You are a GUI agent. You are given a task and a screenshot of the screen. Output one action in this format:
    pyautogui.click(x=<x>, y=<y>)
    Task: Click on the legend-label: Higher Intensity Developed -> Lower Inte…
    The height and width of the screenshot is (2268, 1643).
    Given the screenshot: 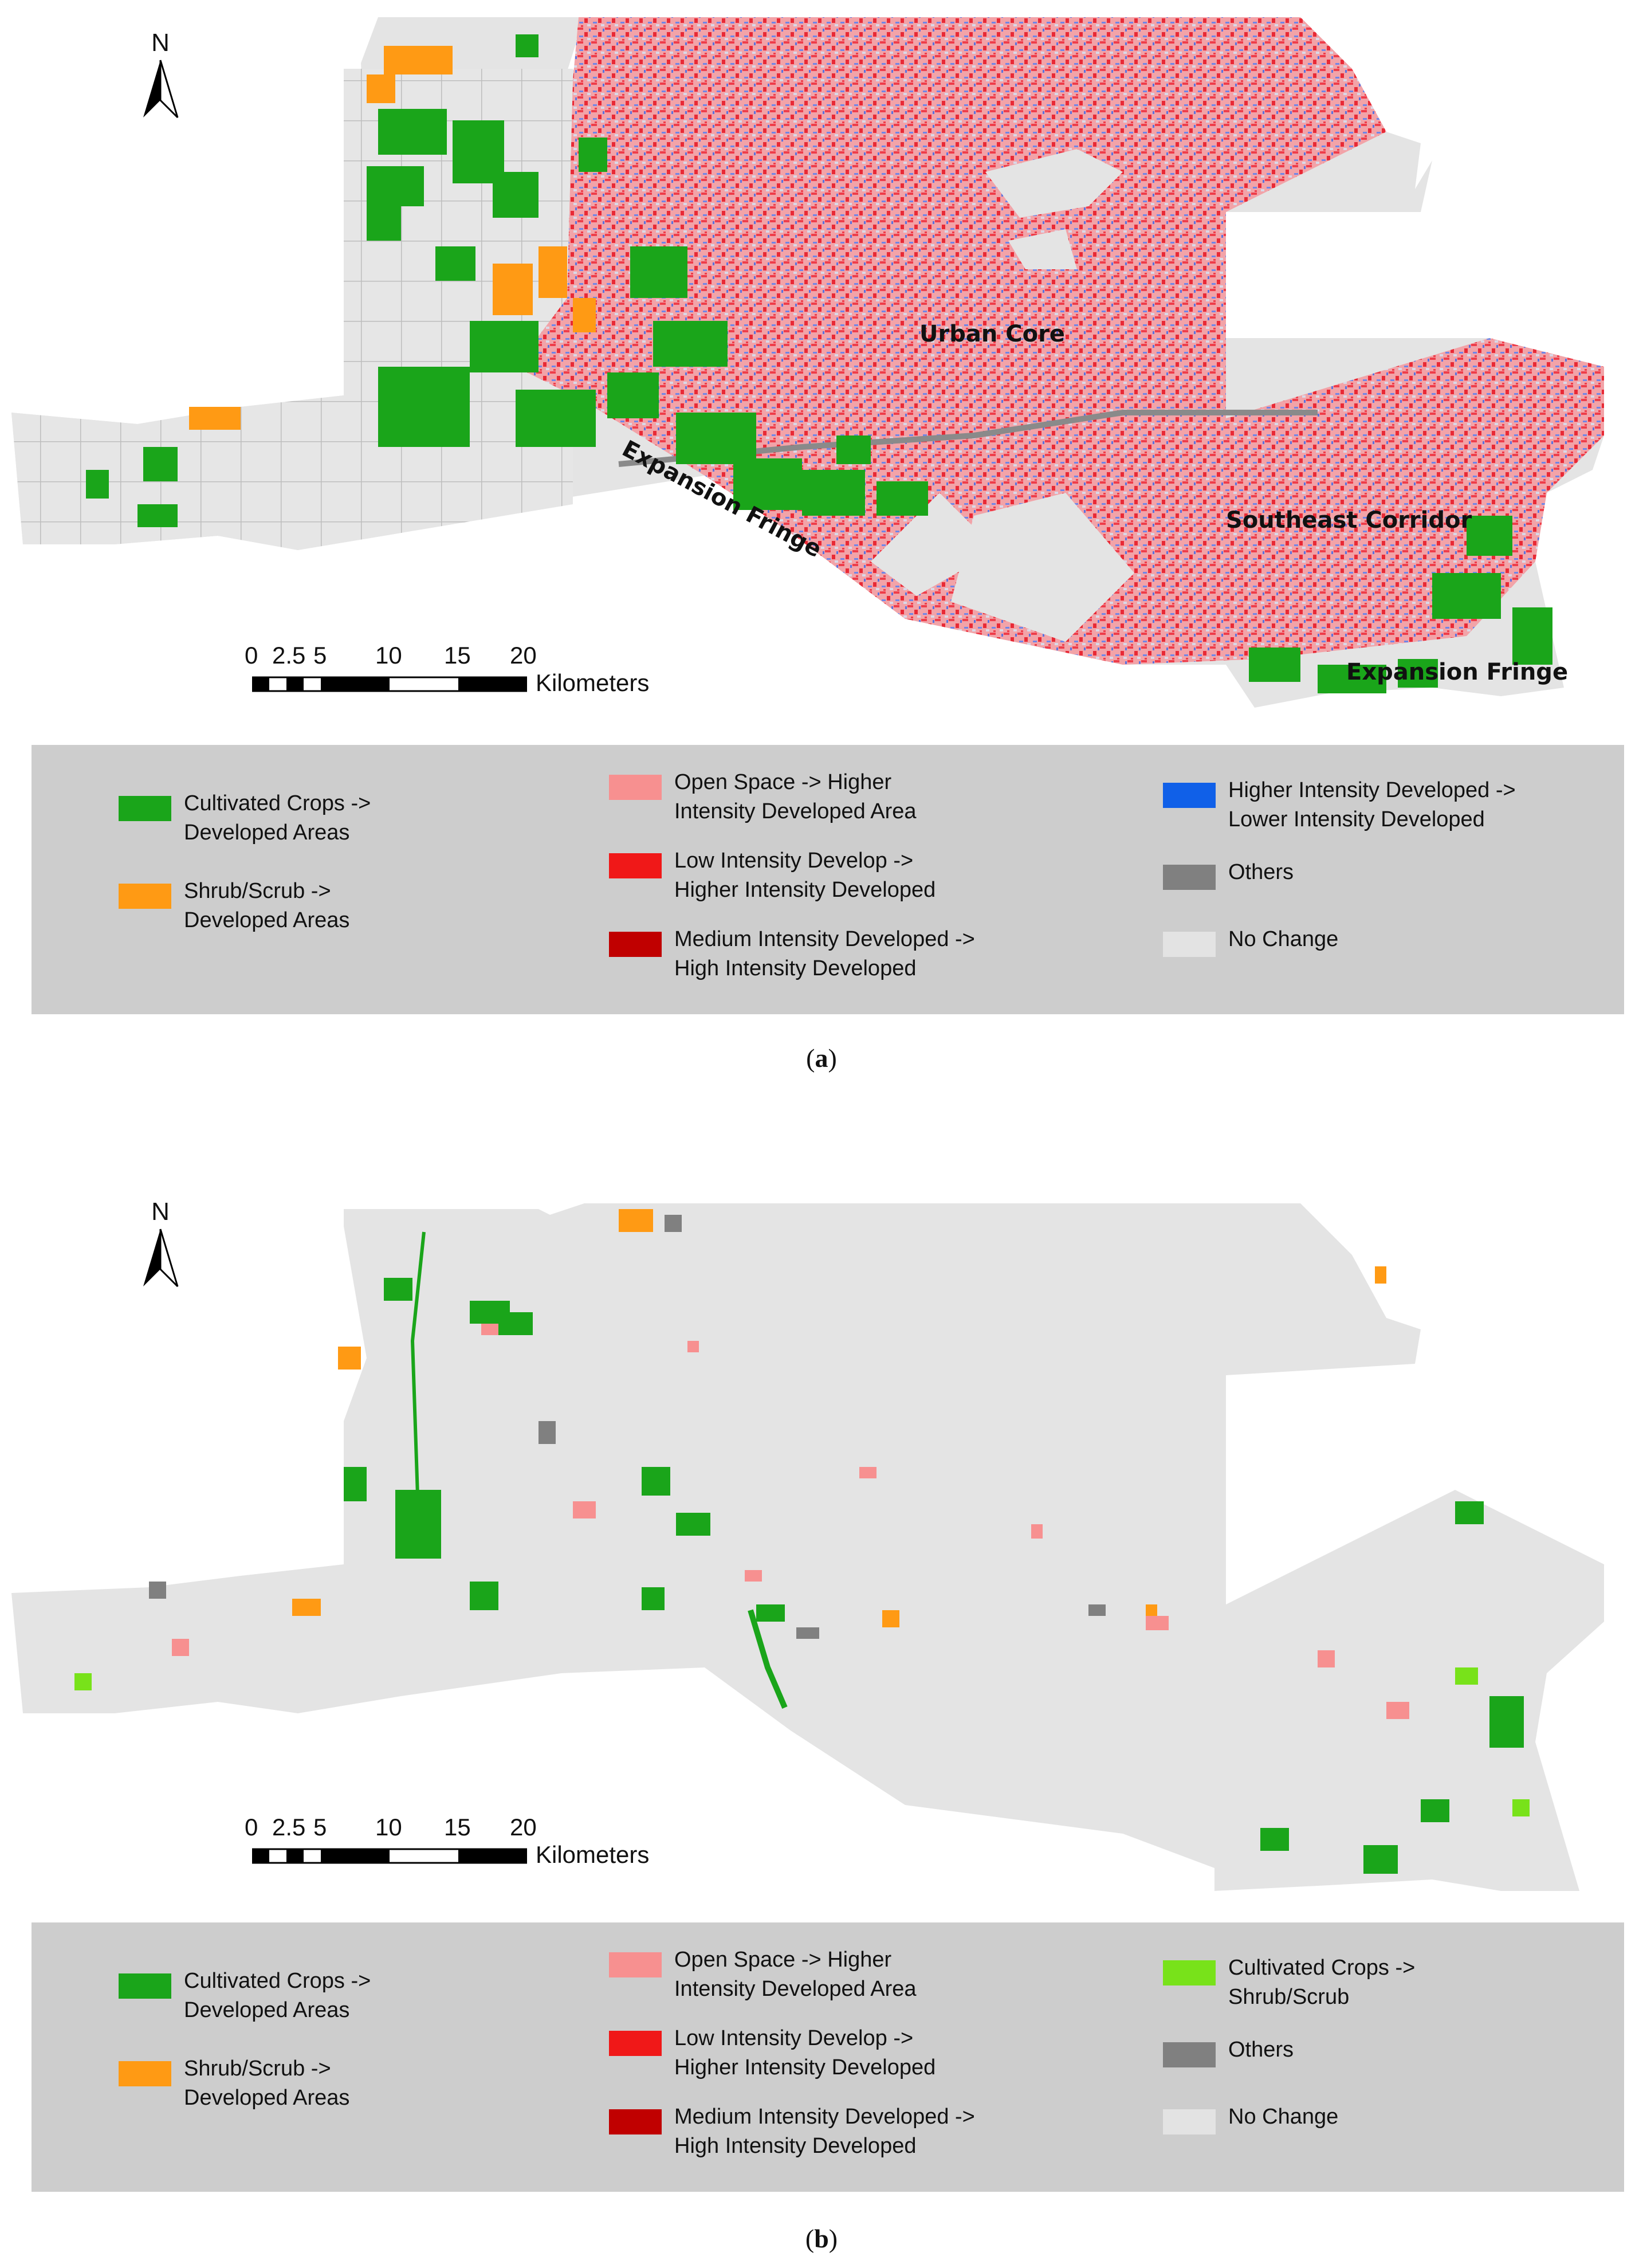 What is the action you would take?
    pyautogui.click(x=1372, y=804)
    